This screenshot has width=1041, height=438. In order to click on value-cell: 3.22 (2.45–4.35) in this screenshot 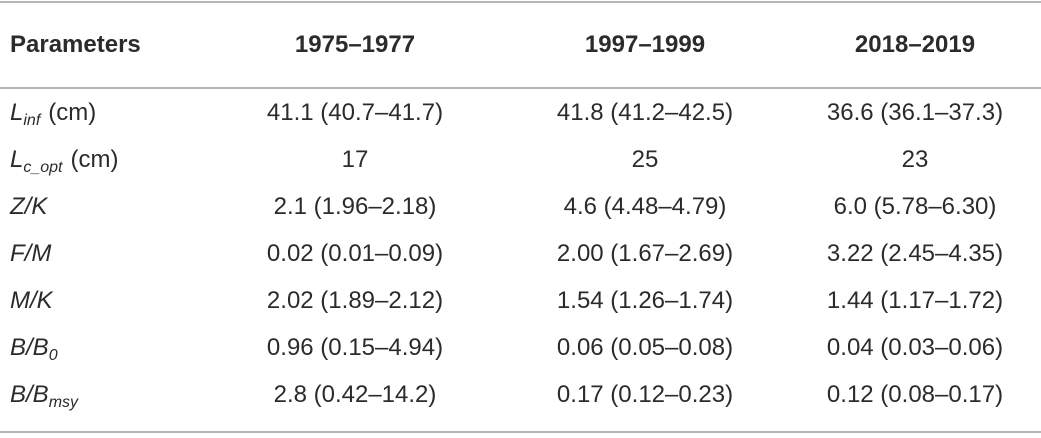, I will do `click(915, 253)`.